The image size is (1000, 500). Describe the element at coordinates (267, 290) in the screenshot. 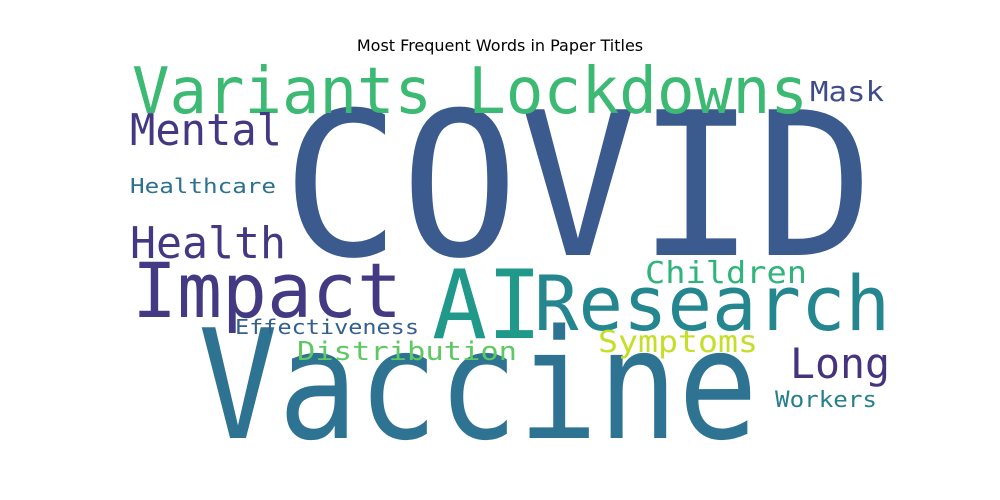

I see `word-impact: Impact` at that location.